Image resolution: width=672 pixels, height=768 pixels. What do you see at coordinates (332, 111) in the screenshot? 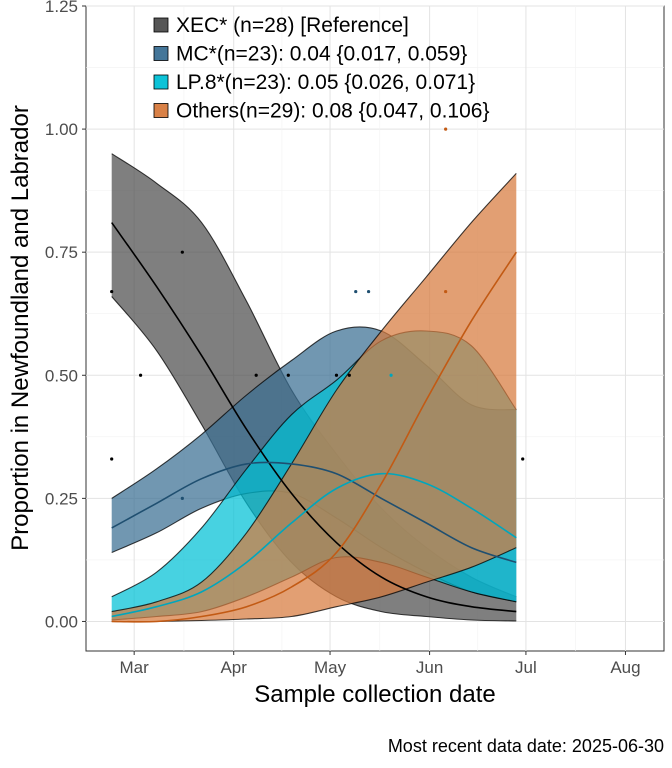
I see `legend-label-3: Others(n=29): 0.08 {0.047, 0.106}` at bounding box center [332, 111].